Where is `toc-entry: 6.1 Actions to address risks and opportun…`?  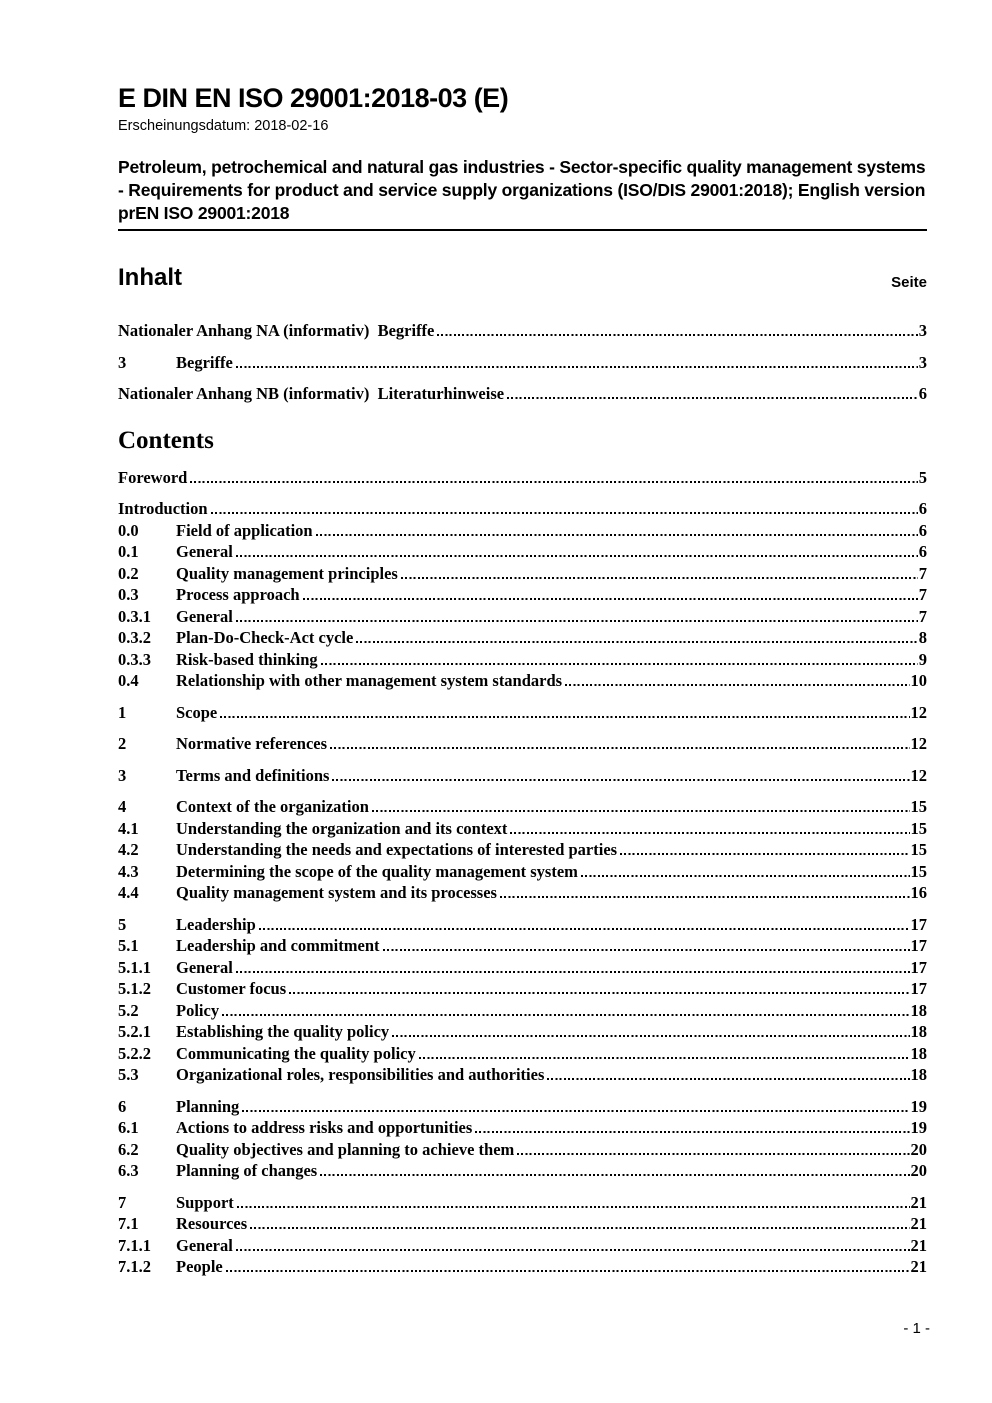 toc-entry: 6.1 Actions to address risks and opportun… is located at coordinates (522, 1129).